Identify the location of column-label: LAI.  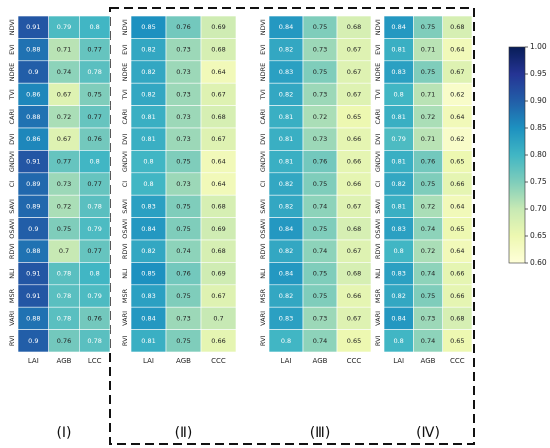
(286, 361).